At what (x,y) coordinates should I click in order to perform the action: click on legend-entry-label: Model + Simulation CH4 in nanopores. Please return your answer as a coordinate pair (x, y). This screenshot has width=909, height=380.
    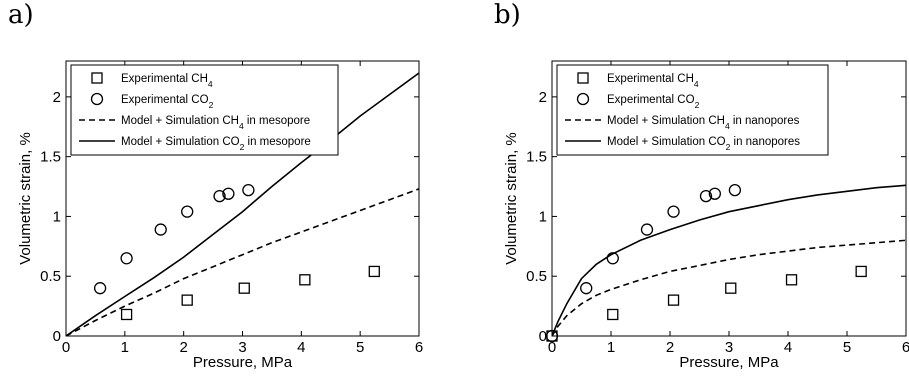
    Looking at the image, I should click on (703, 123).